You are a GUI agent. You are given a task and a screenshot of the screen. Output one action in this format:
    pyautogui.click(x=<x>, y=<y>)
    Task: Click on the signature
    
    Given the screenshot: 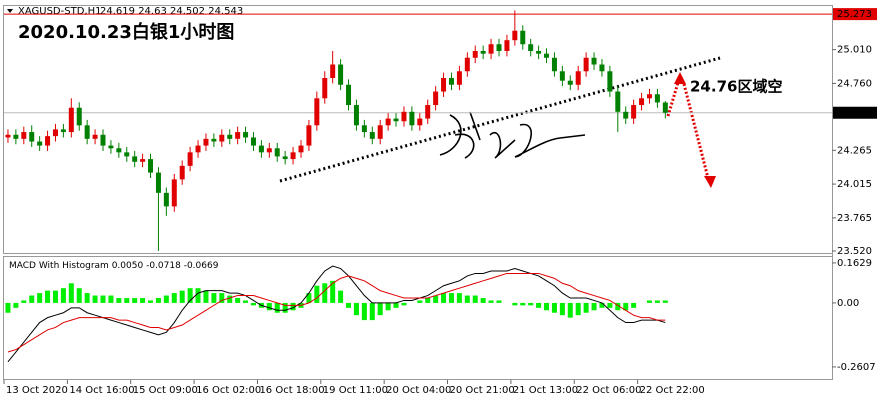 What is the action you would take?
    pyautogui.click(x=512, y=135)
    